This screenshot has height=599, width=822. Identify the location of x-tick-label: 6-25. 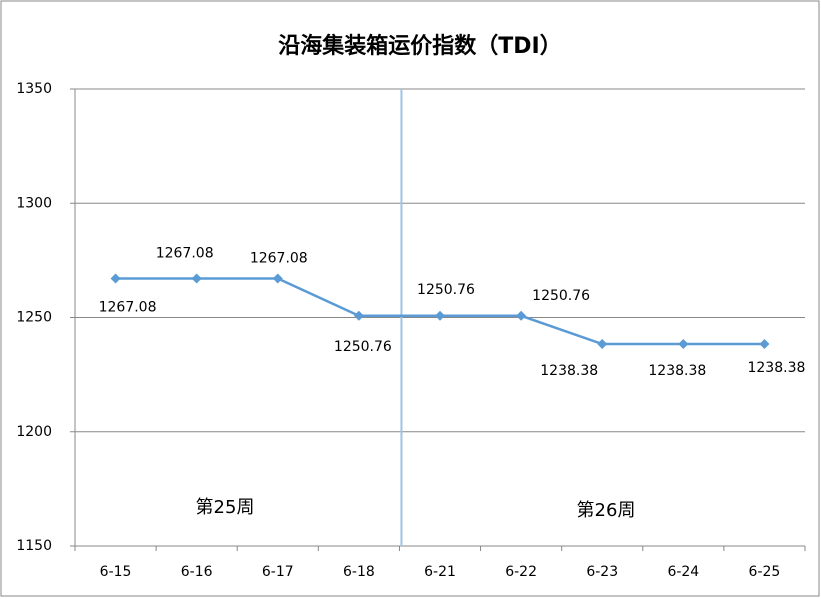
(765, 572).